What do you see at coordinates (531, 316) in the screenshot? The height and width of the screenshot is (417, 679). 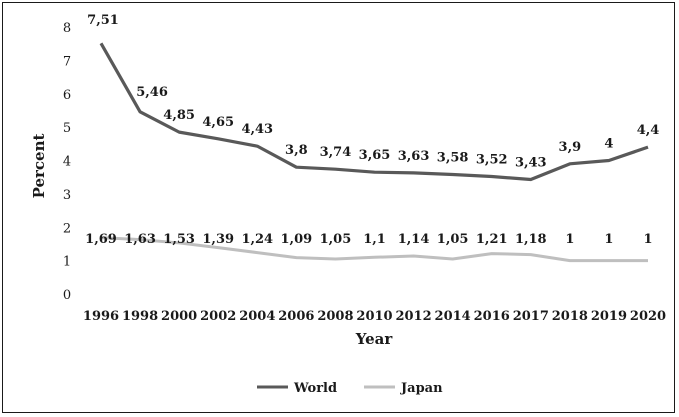 I see `x-tick-label: 2017` at bounding box center [531, 316].